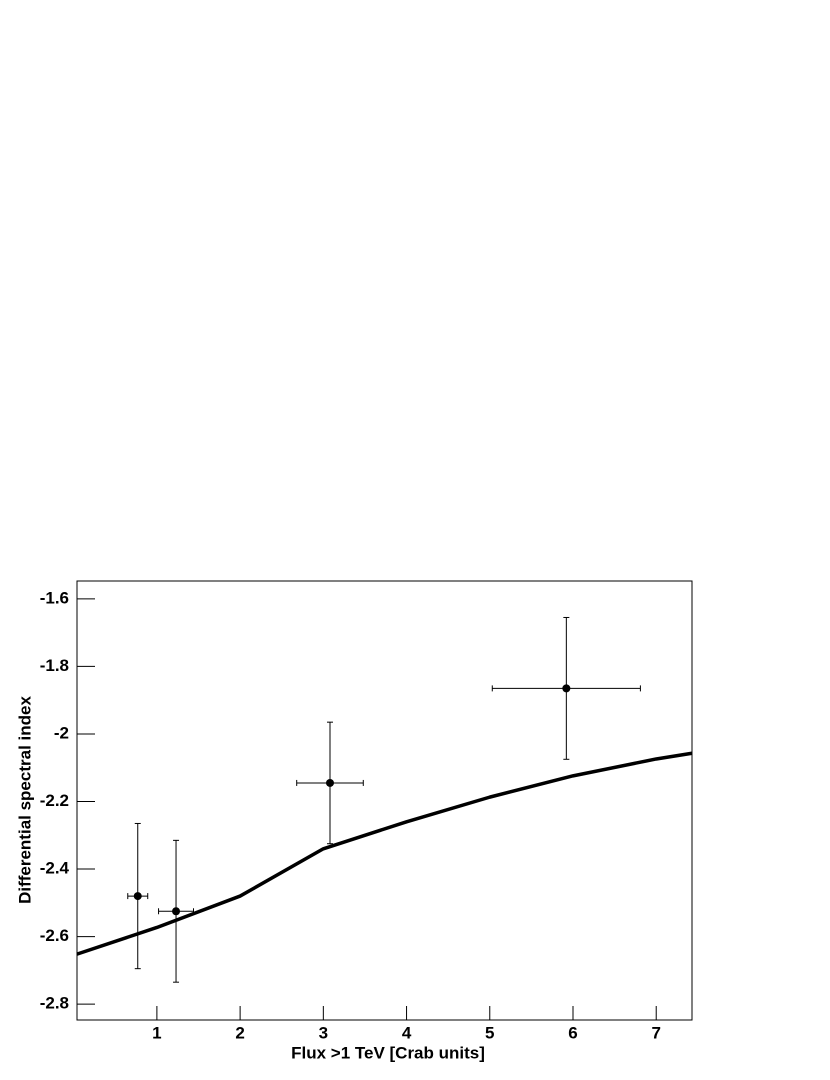 This screenshot has height=1080, width=830. I want to click on x-tick-label: 3, so click(323, 1032).